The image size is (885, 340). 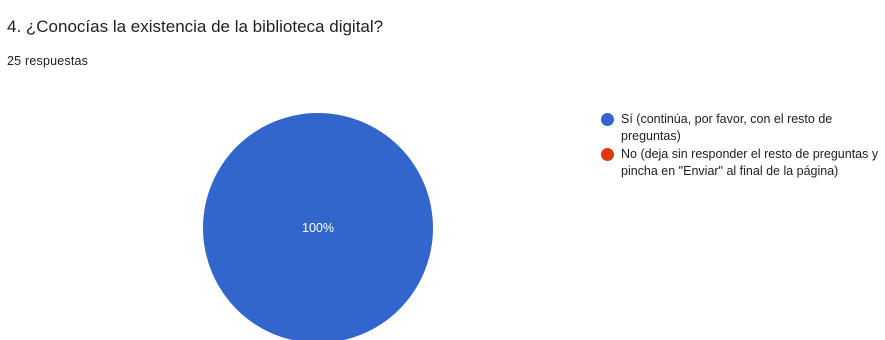 I want to click on pie-slice-label-0: 100%, so click(x=318, y=228).